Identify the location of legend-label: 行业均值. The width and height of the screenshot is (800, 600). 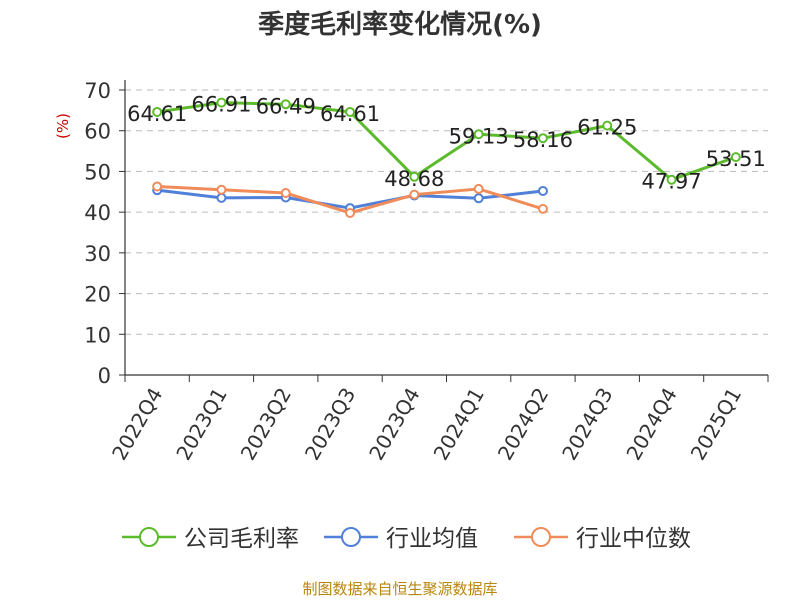
(432, 539).